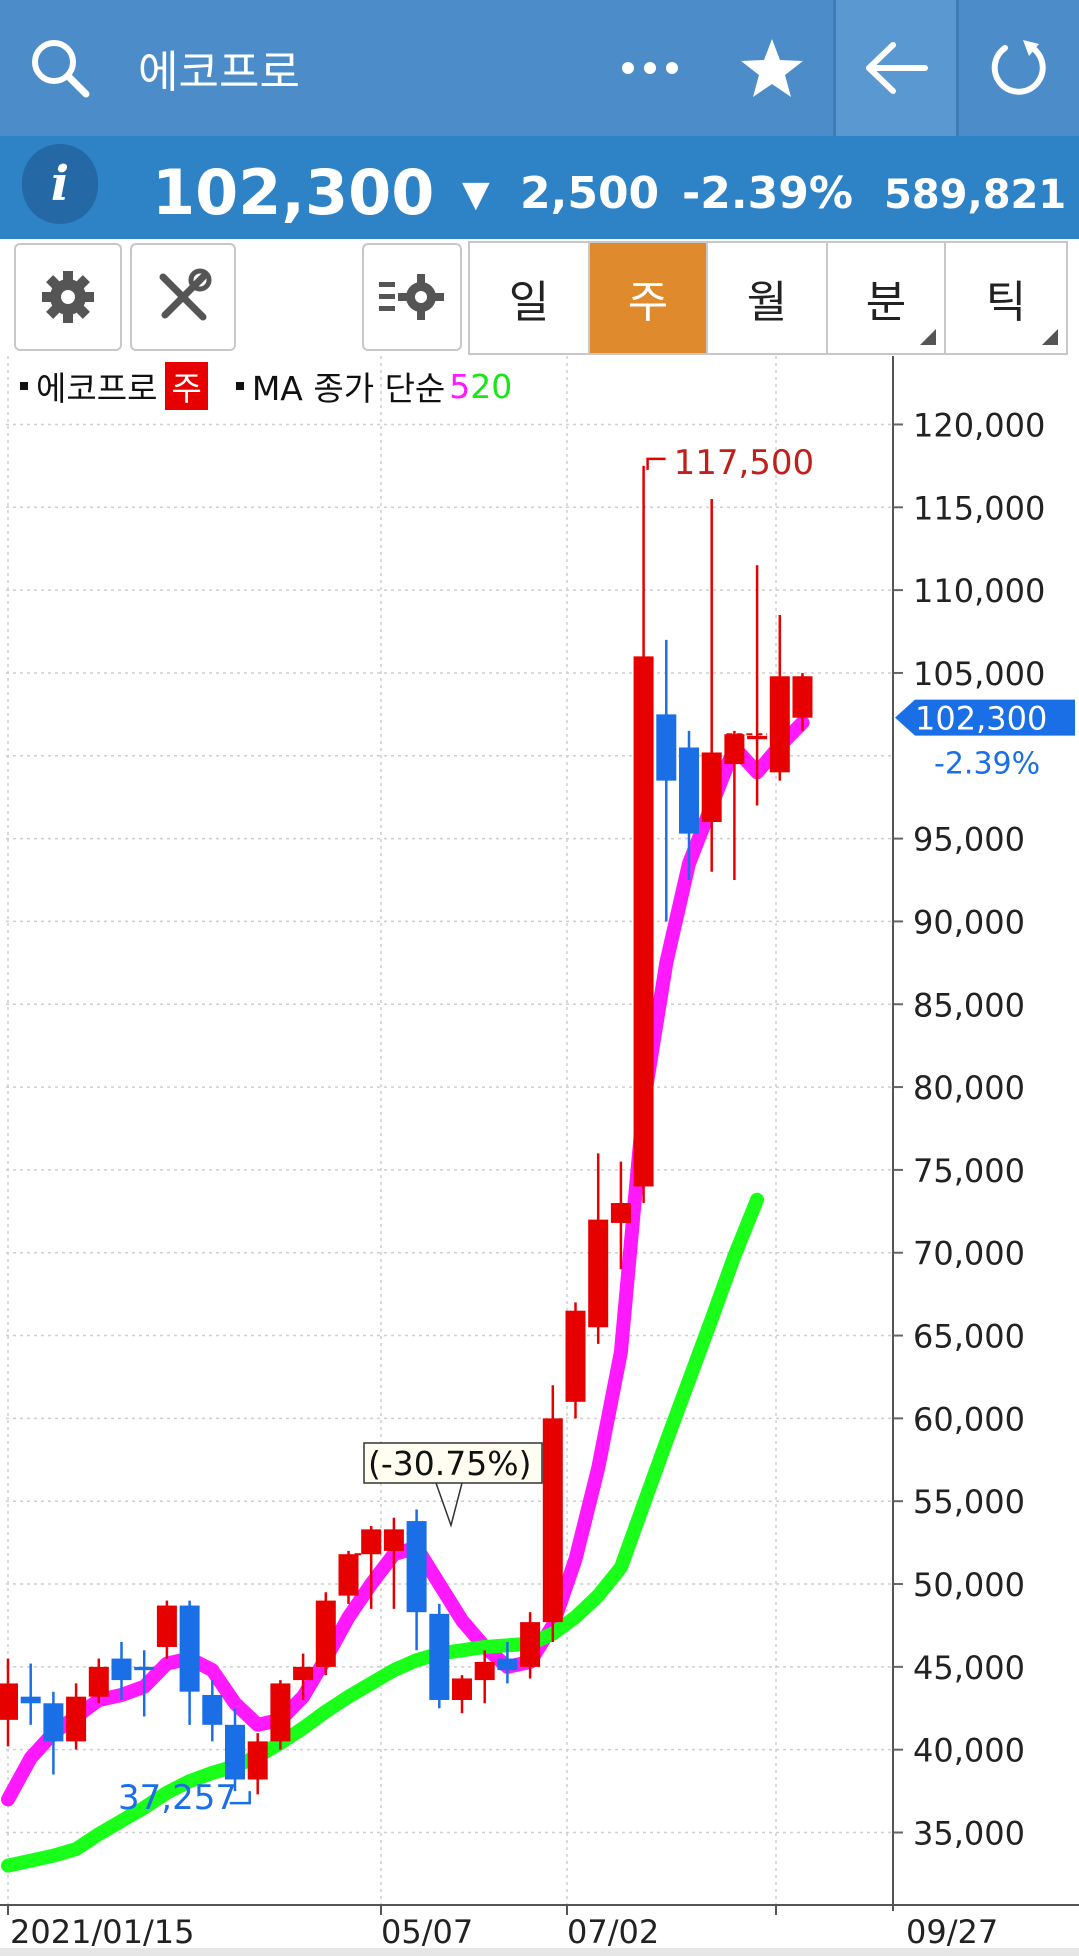 The height and width of the screenshot is (1956, 1079). What do you see at coordinates (460, 386) in the screenshot?
I see `legend-ma5: 5` at bounding box center [460, 386].